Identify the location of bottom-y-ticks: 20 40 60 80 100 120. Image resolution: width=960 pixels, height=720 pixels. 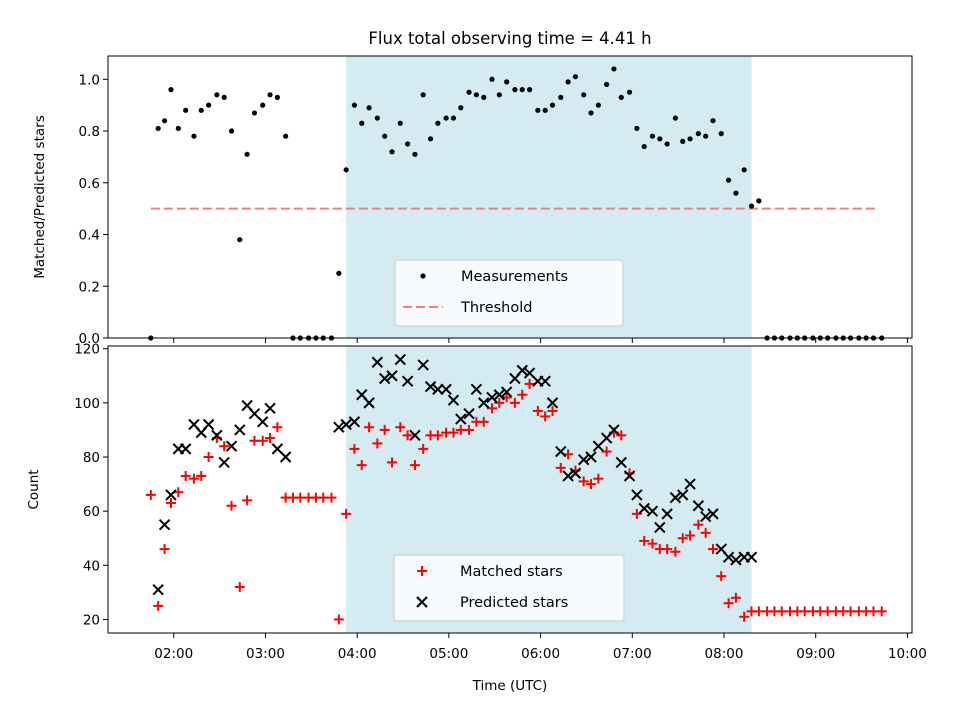
(91, 485).